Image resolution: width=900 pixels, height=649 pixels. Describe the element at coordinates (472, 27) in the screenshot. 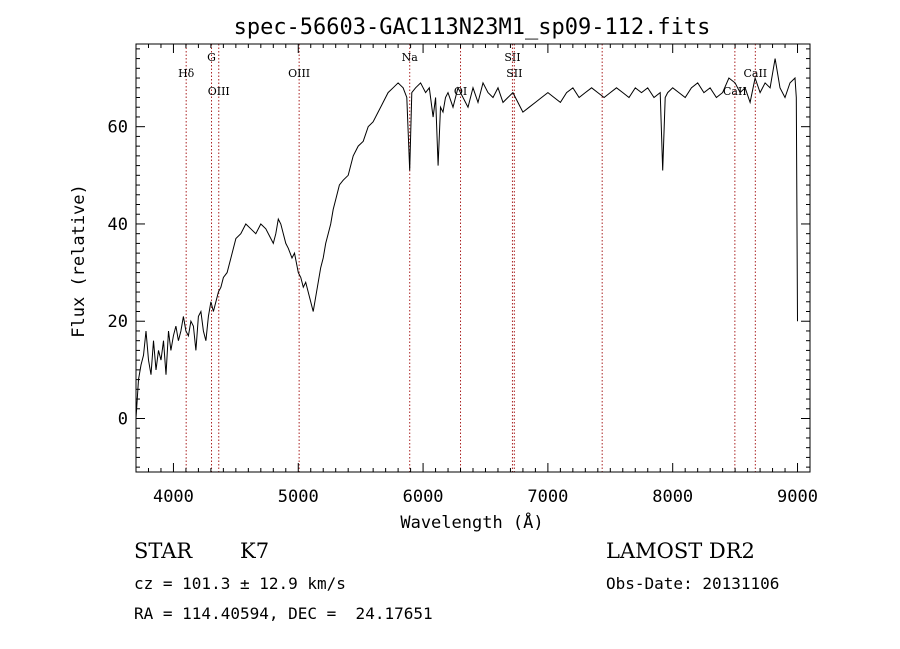

I see `chart-title: spec-56603-GAC113N23M1_sp09-112.fits` at that location.